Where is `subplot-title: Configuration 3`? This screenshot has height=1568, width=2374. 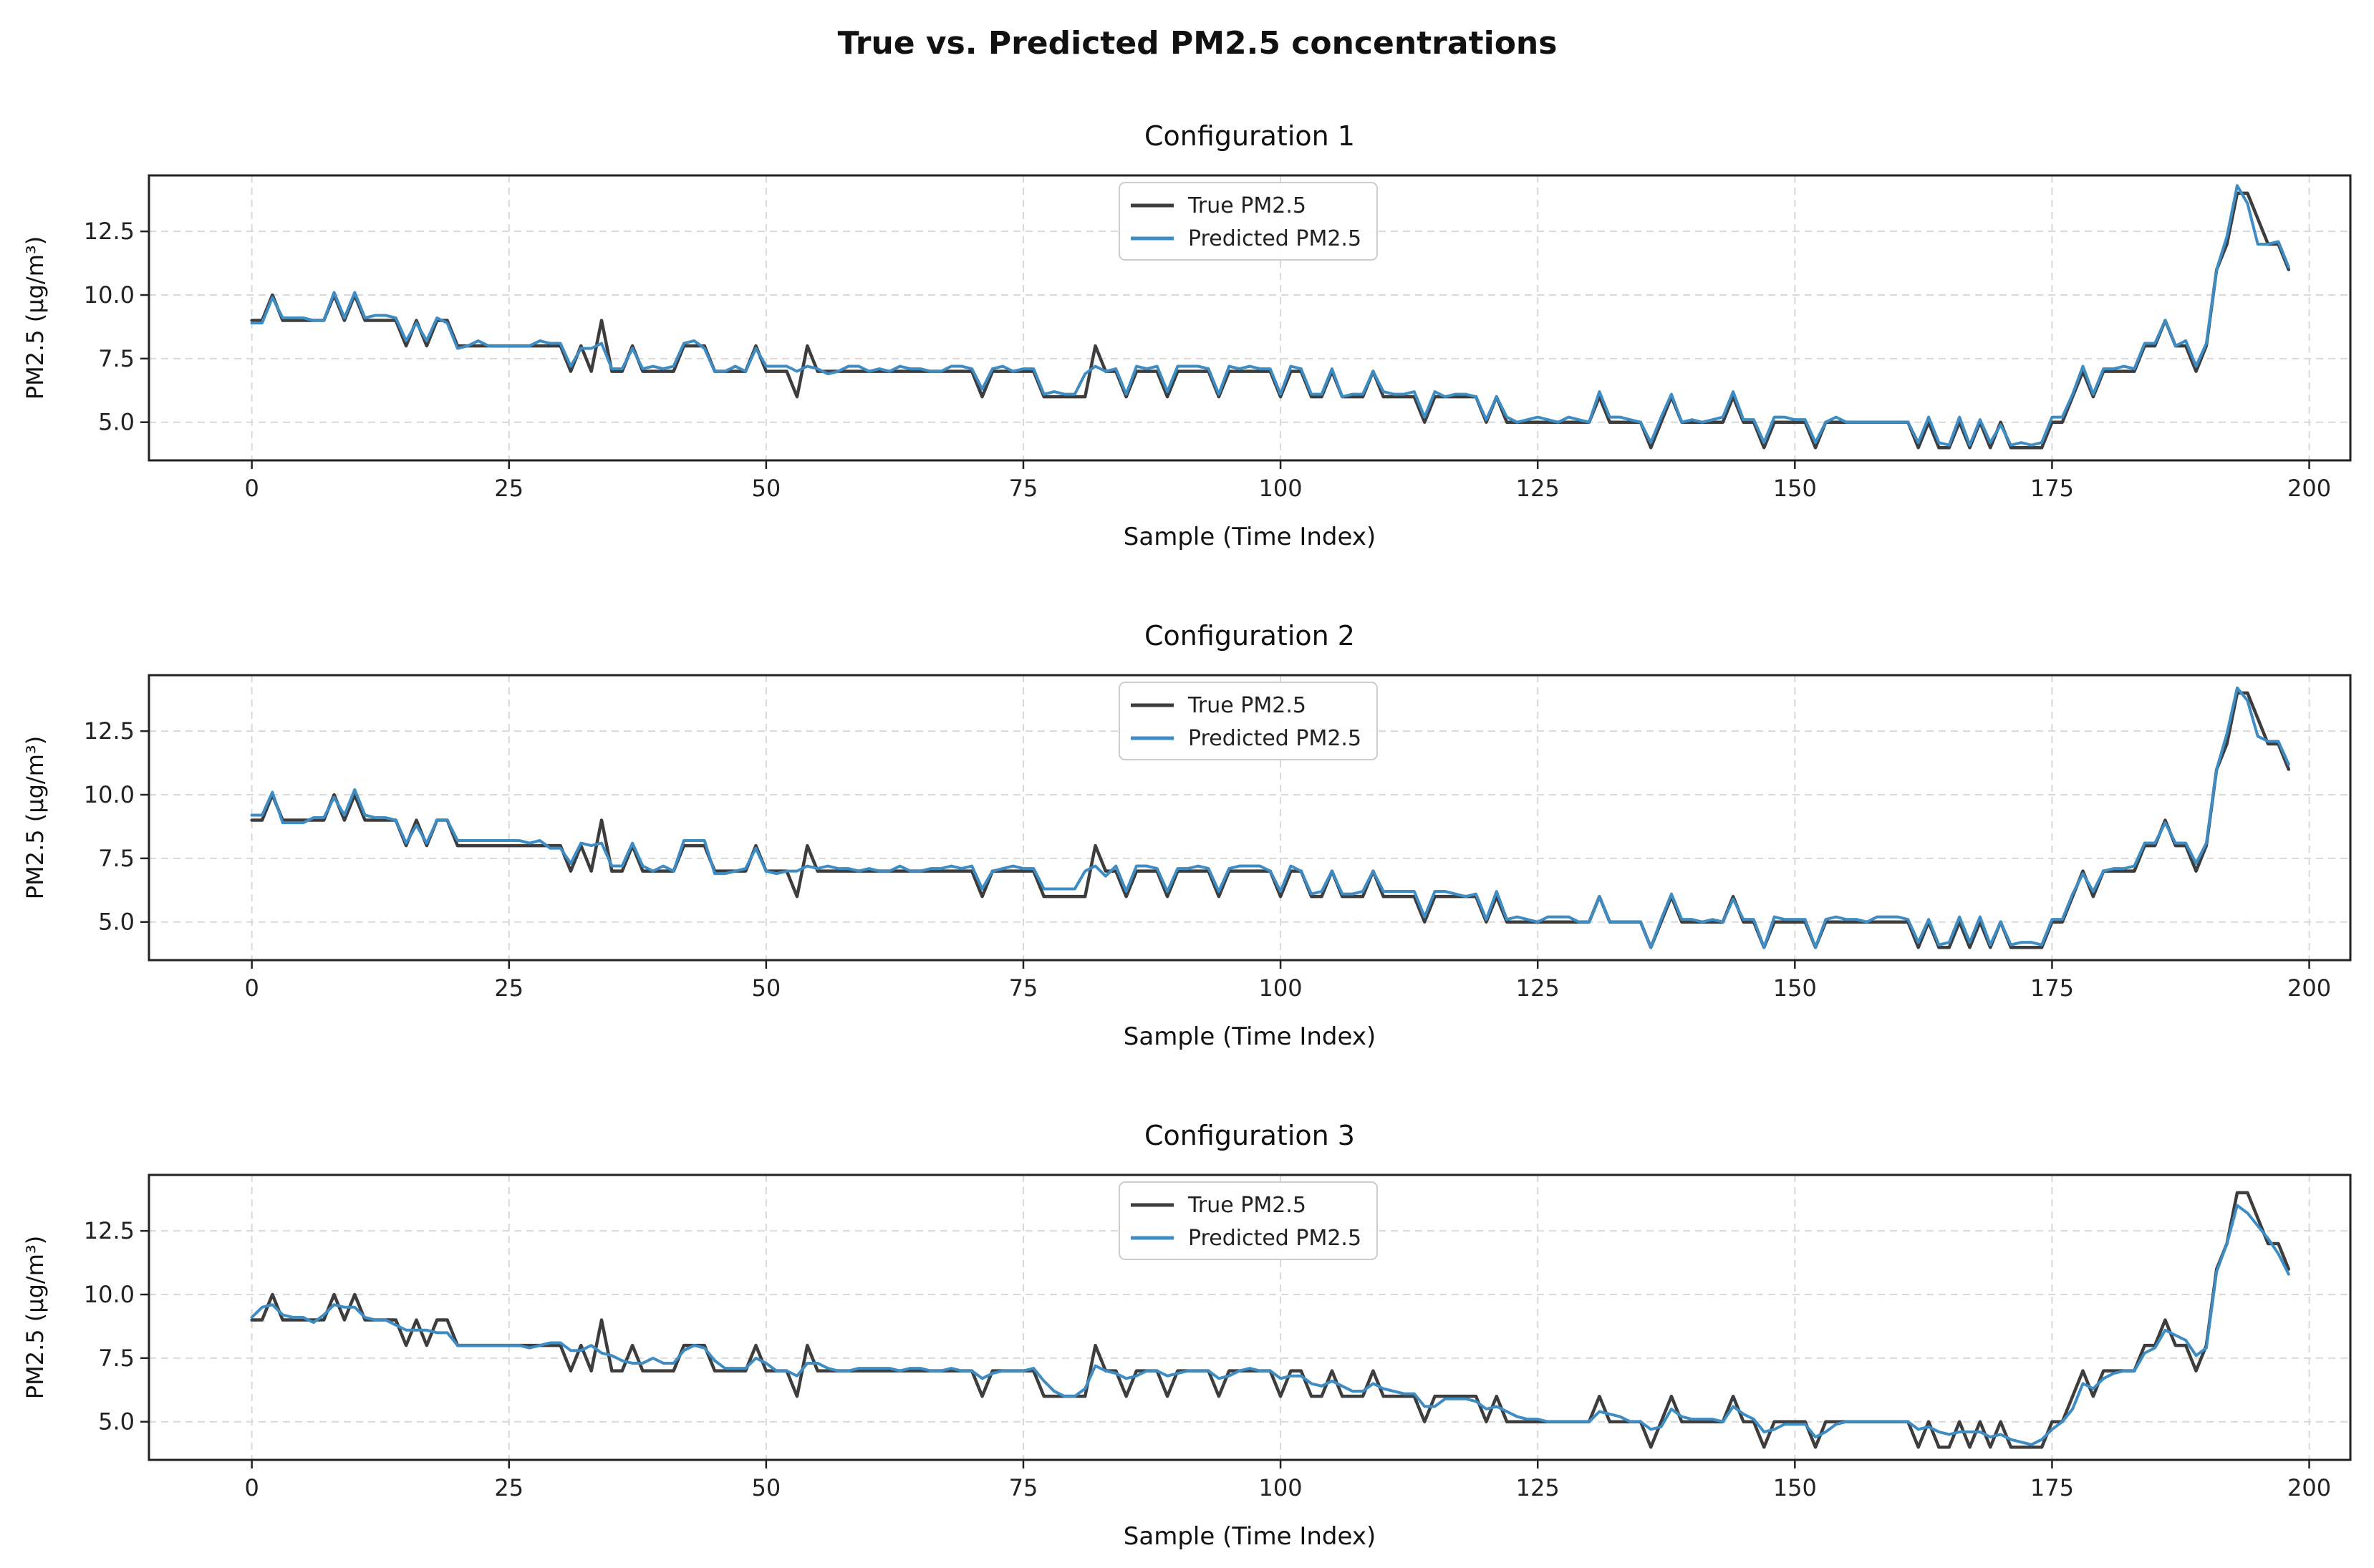 subplot-title: Configuration 3 is located at coordinates (1249, 1135).